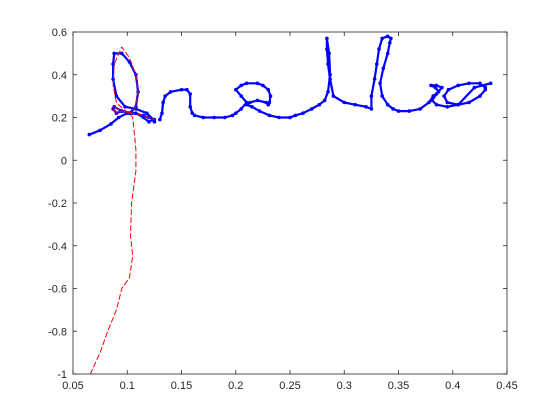 The height and width of the screenshot is (420, 560). What do you see at coordinates (57, 247) in the screenshot?
I see `y-tick-label: -0.4` at bounding box center [57, 247].